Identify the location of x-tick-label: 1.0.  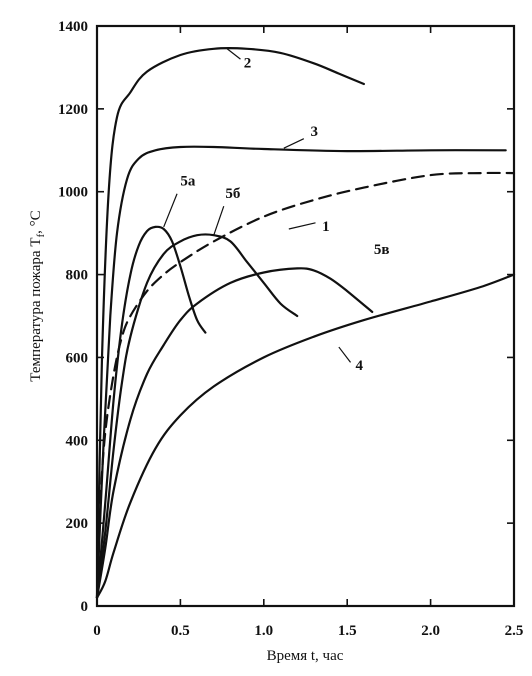
(263, 631).